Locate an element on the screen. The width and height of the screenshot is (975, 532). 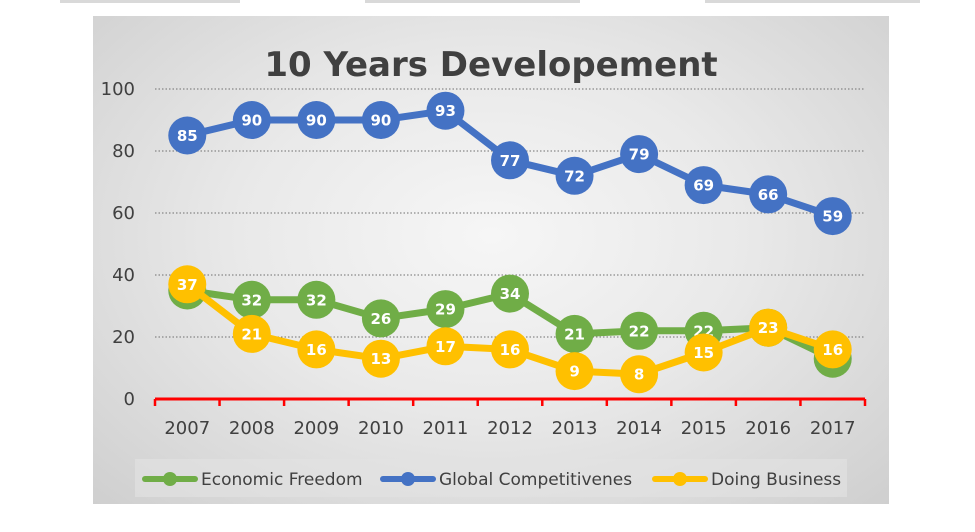
data-label-doing-business-2014: 8 is located at coordinates (639, 375).